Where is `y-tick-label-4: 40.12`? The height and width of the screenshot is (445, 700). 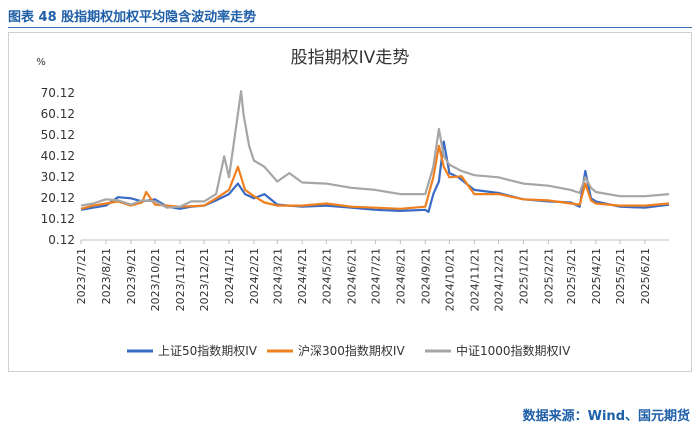
y-tick-label-4: 40.12 is located at coordinates (58, 156).